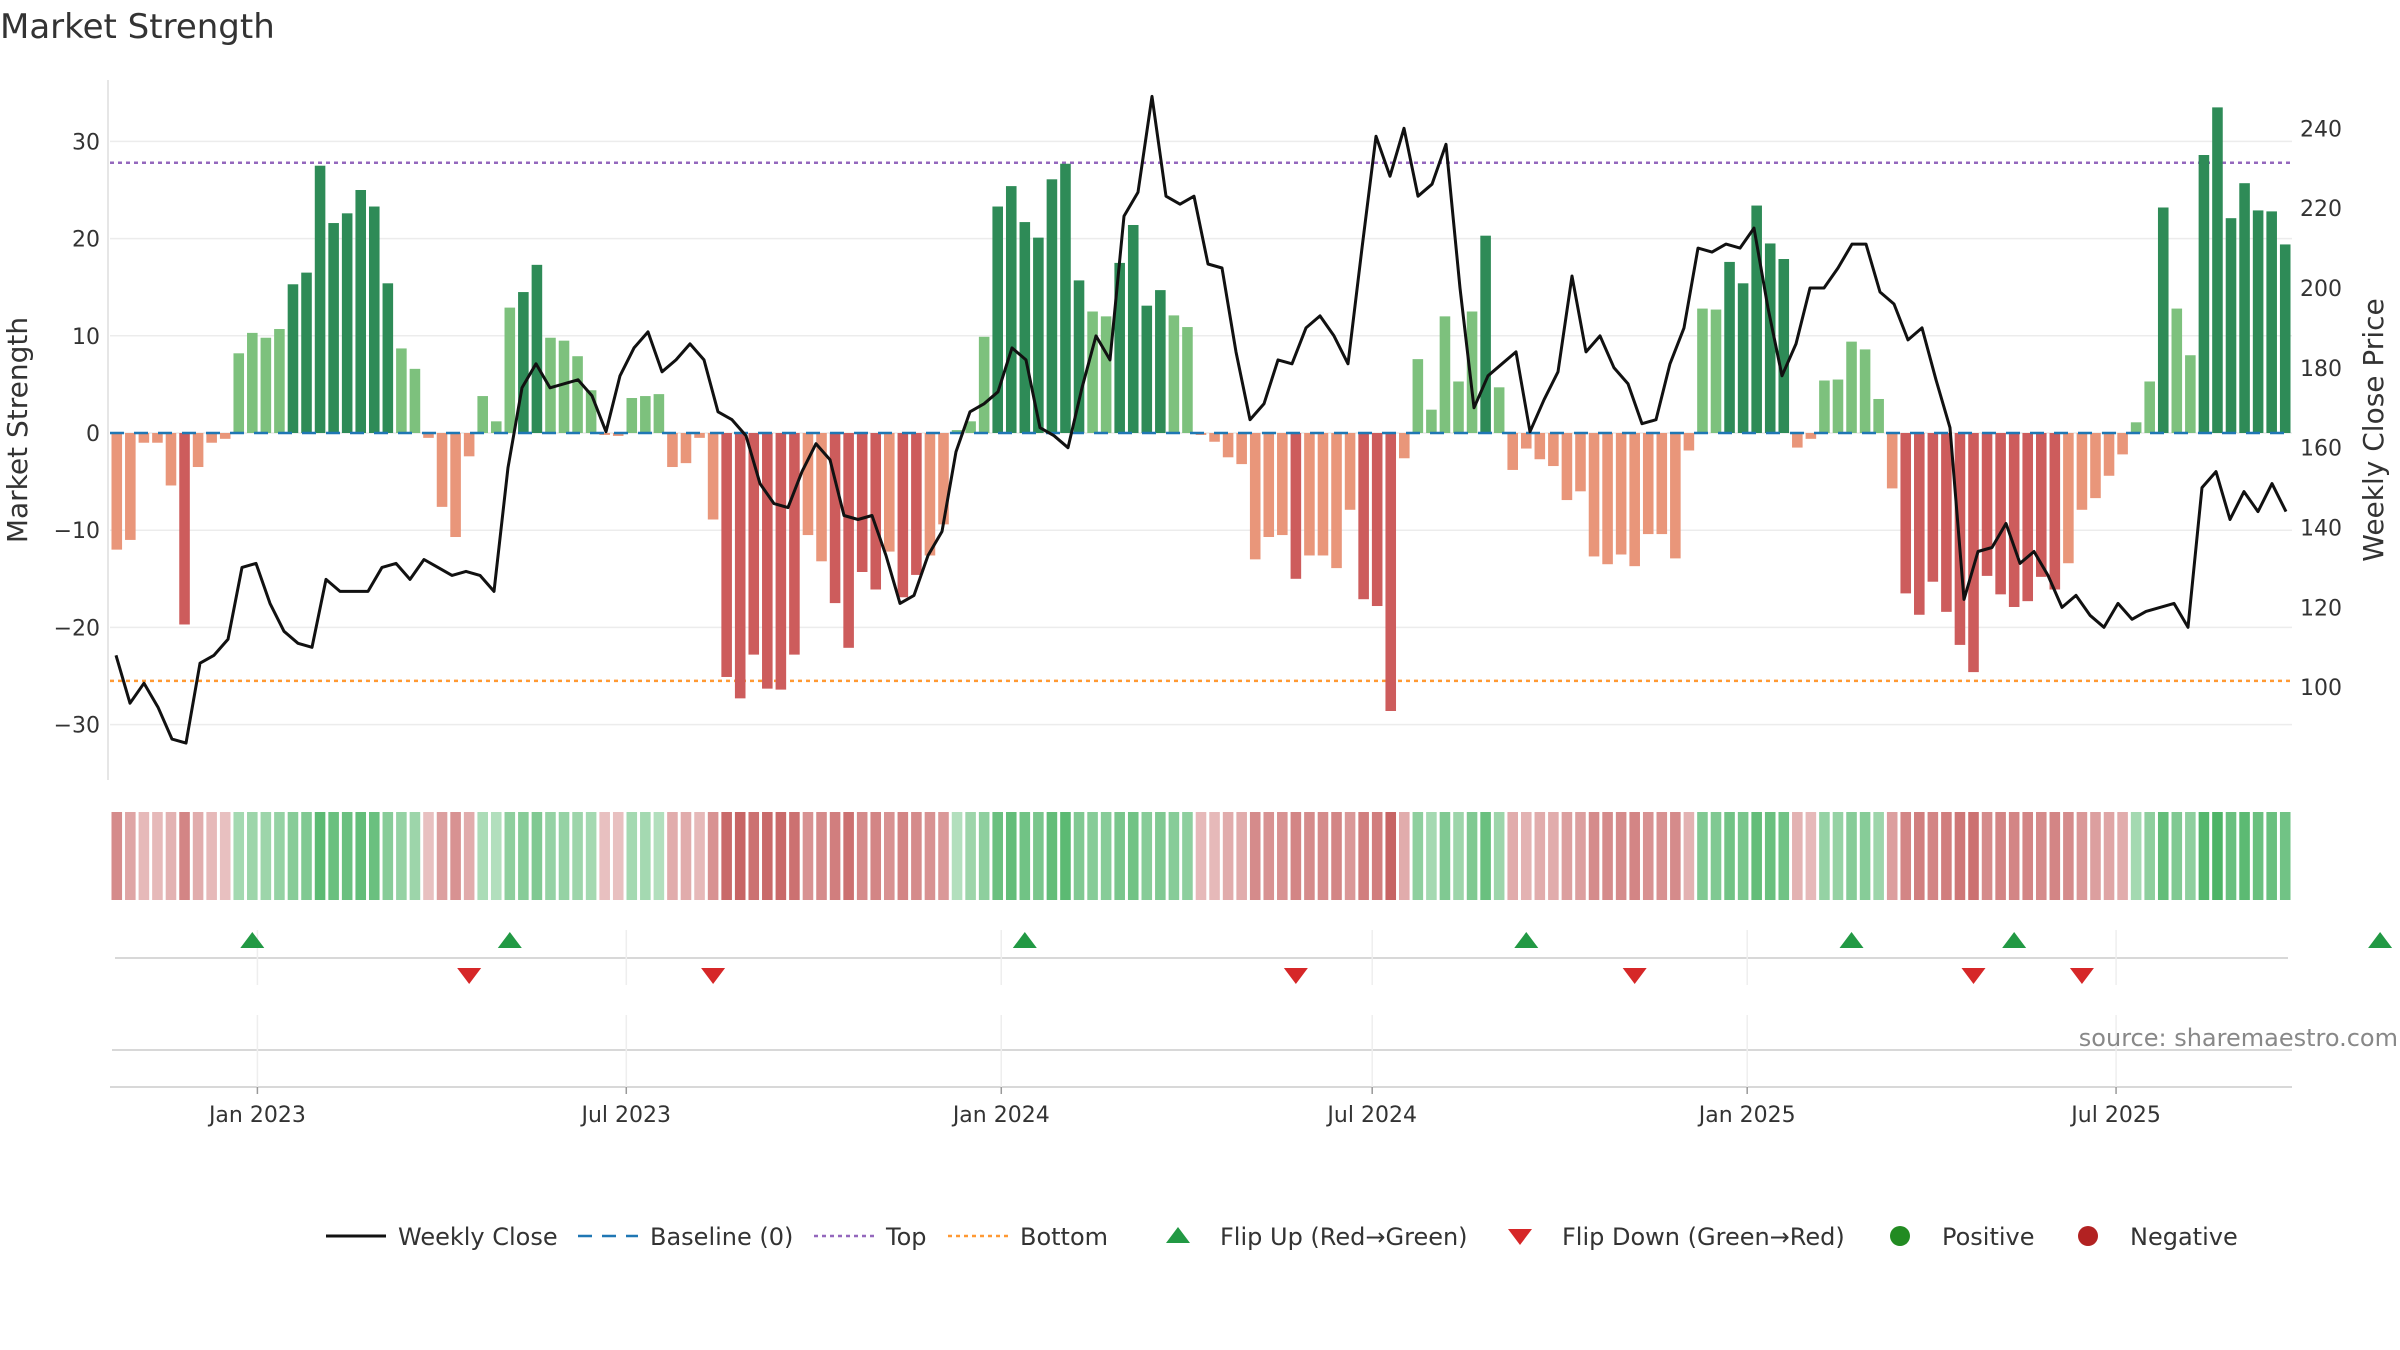 This screenshot has width=2400, height=1350. What do you see at coordinates (17, 430) in the screenshot?
I see `y-axis-label: Market Strength` at bounding box center [17, 430].